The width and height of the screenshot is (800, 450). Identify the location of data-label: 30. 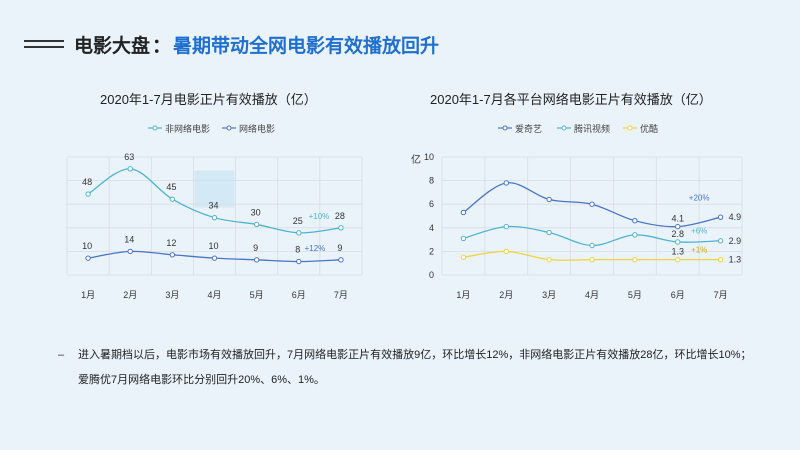
(256, 212).